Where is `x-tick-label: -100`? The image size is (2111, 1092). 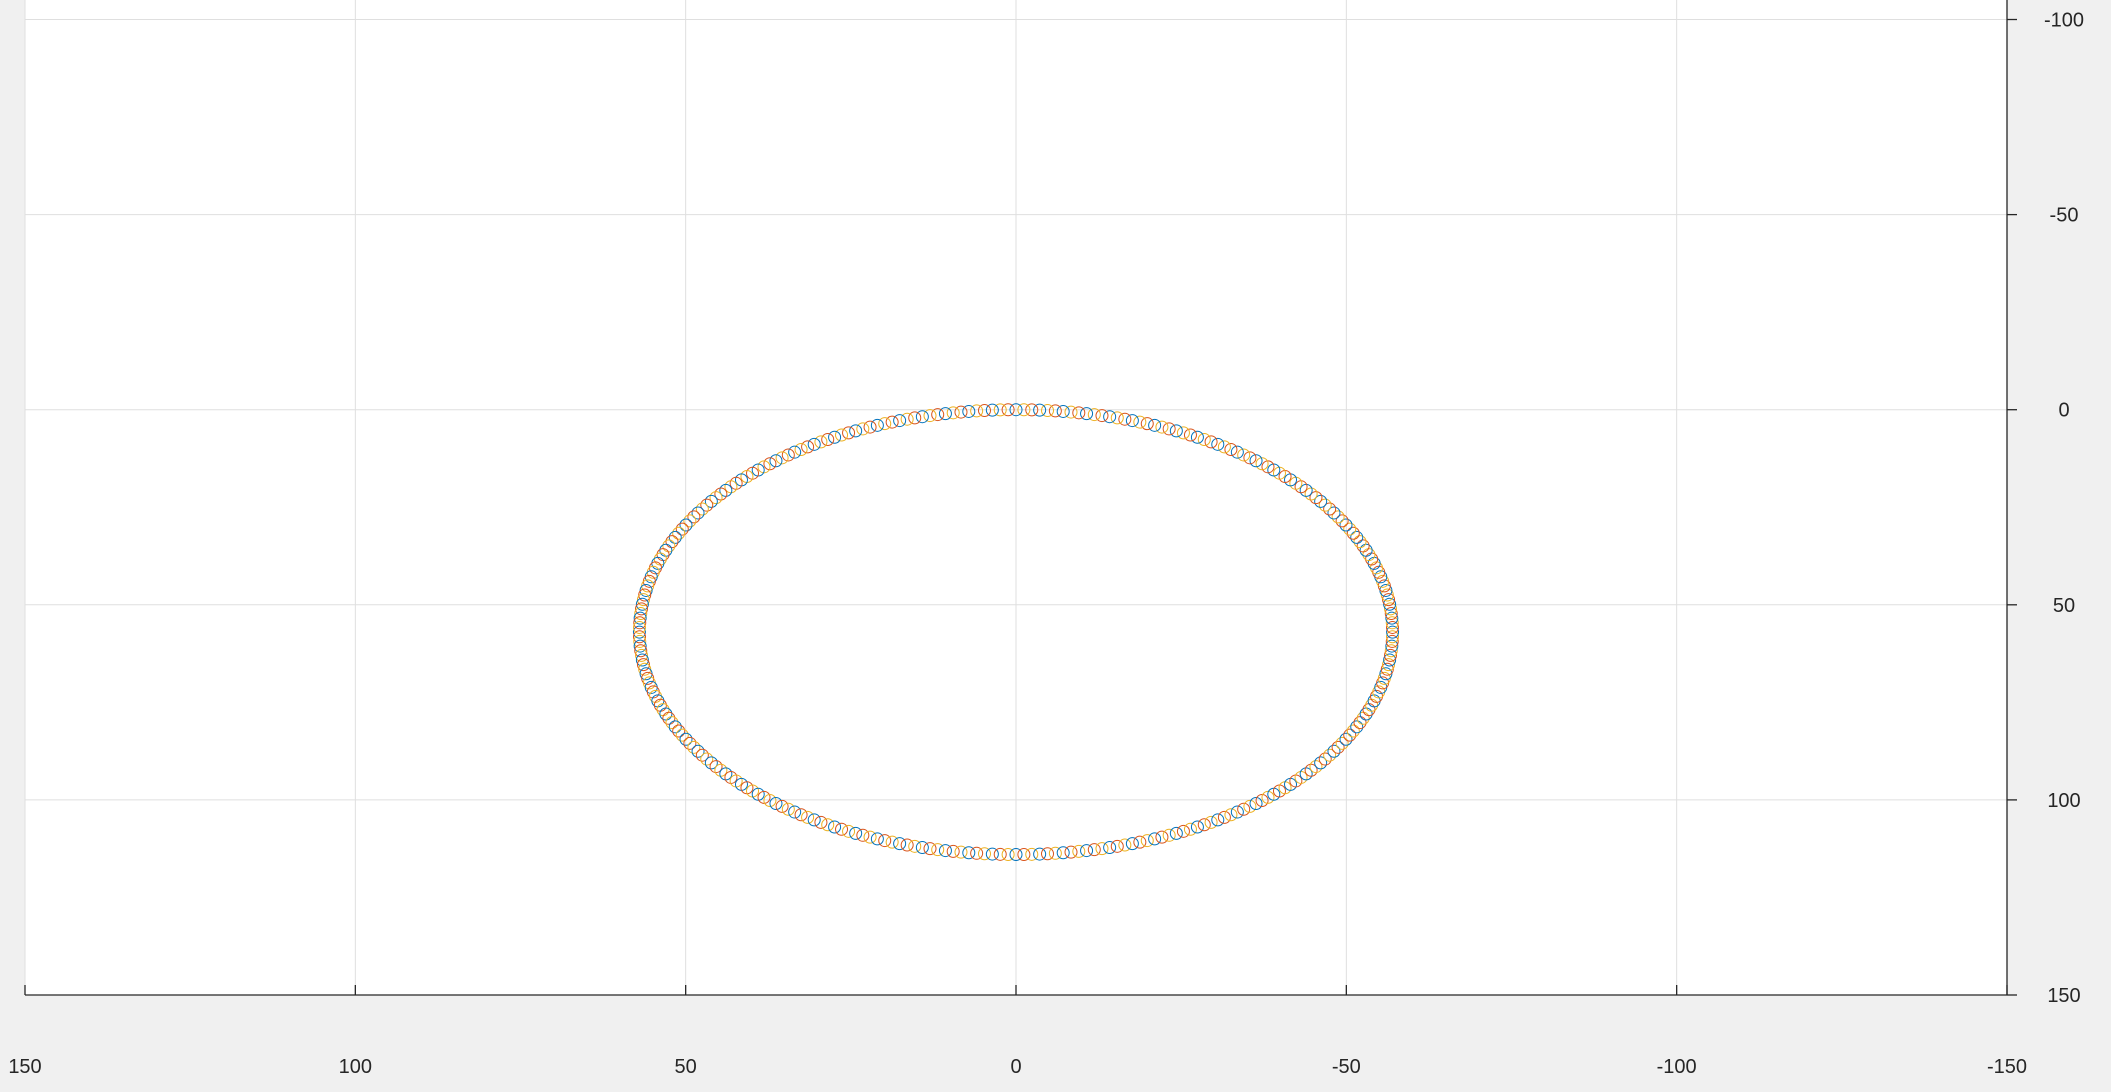 x-tick-label: -100 is located at coordinates (1677, 1067).